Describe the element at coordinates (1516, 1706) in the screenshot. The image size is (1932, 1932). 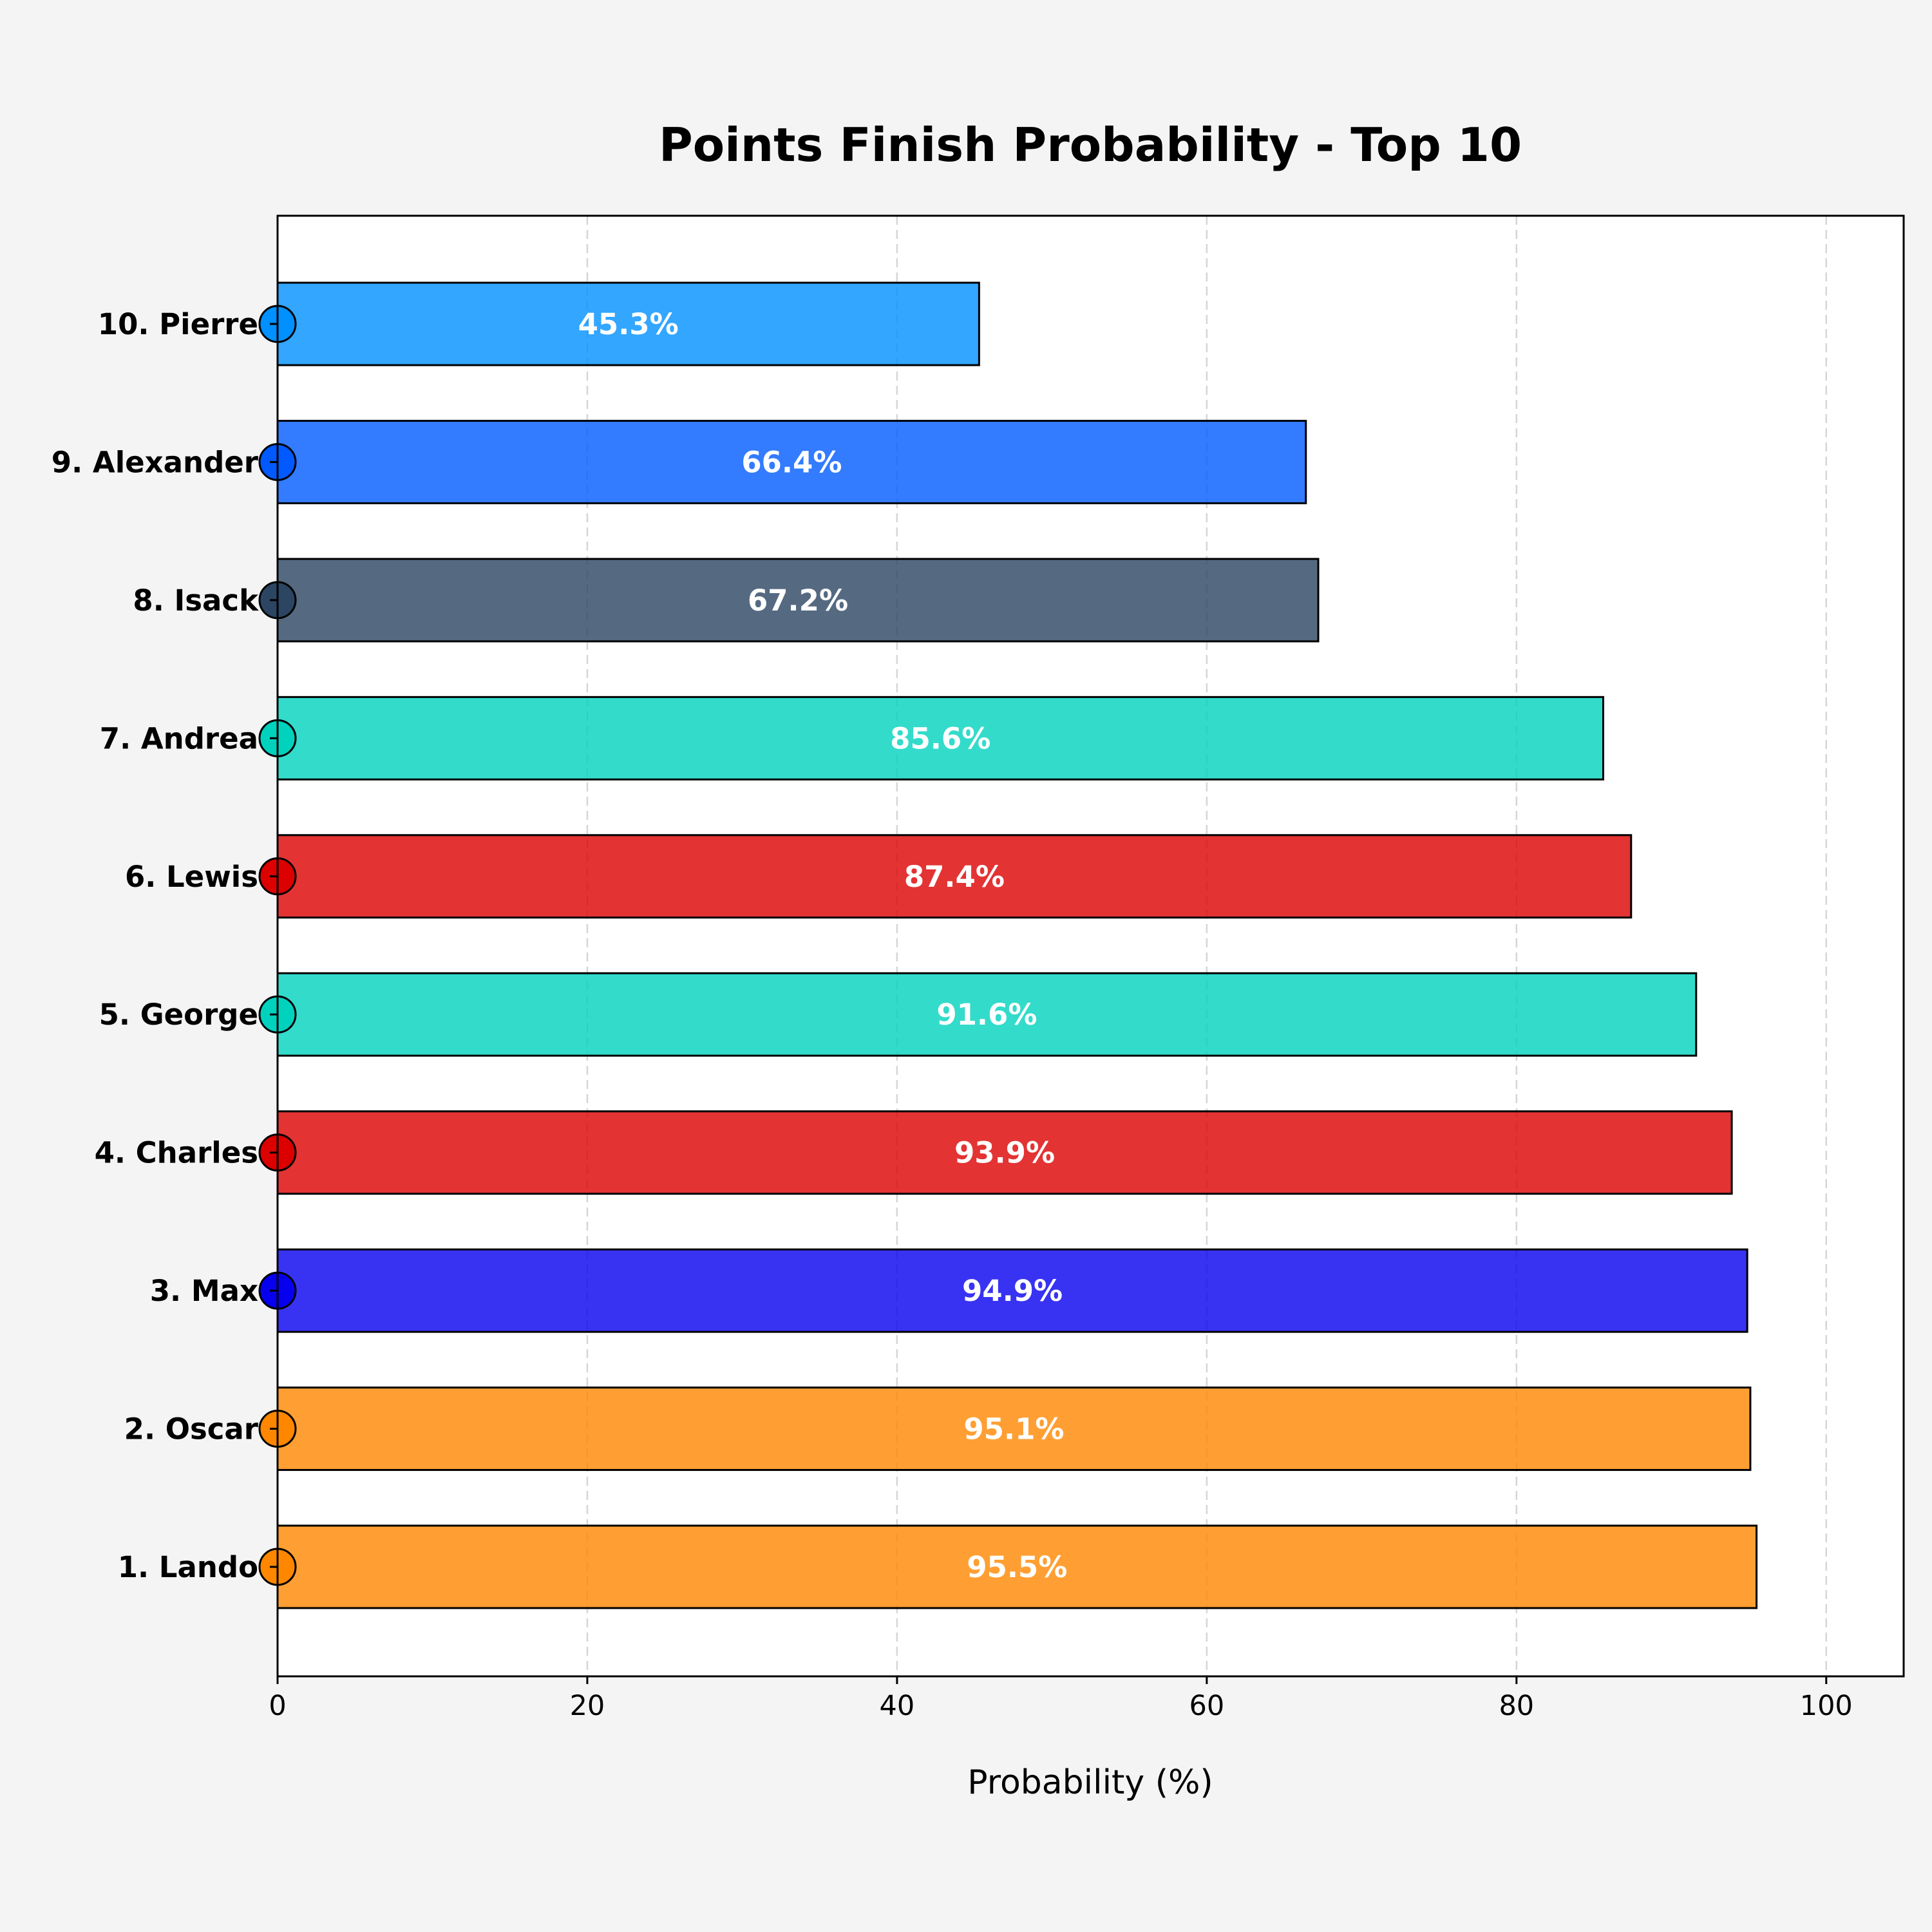
I see `x-tick-label-80: 80` at that location.